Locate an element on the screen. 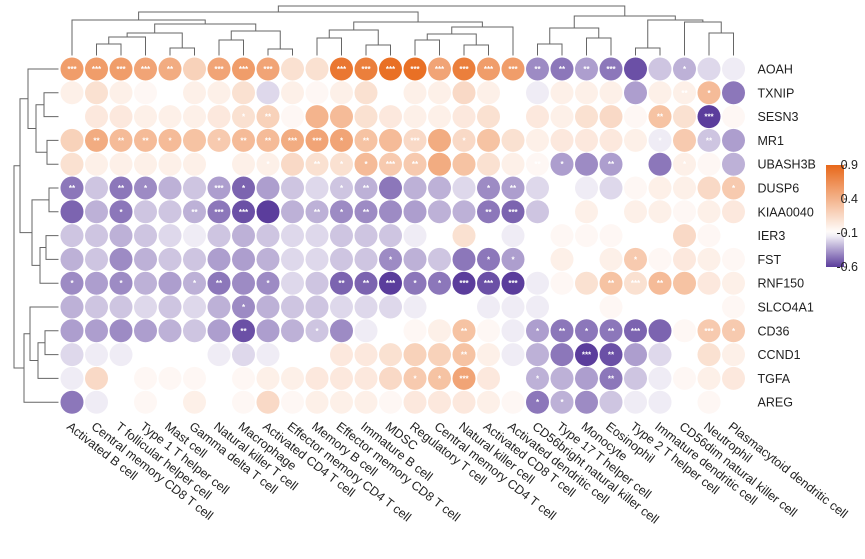 The height and width of the screenshot is (559, 865). colorbar-tick-label: -0.1 is located at coordinates (847, 233).